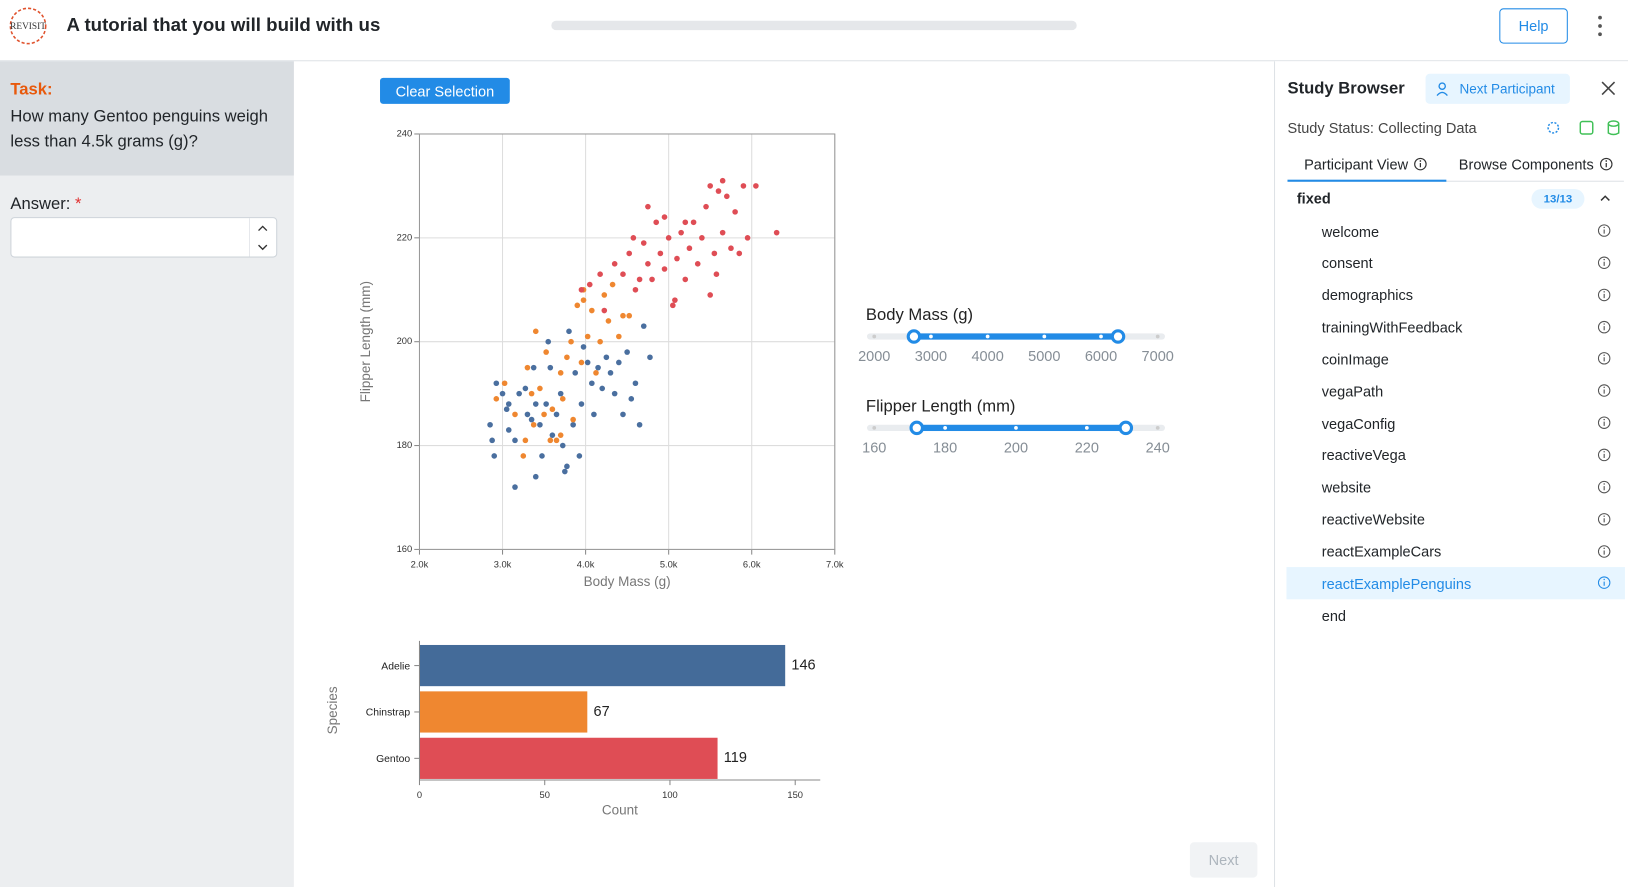 This screenshot has width=1628, height=887. I want to click on next-button: Next, so click(1223, 860).